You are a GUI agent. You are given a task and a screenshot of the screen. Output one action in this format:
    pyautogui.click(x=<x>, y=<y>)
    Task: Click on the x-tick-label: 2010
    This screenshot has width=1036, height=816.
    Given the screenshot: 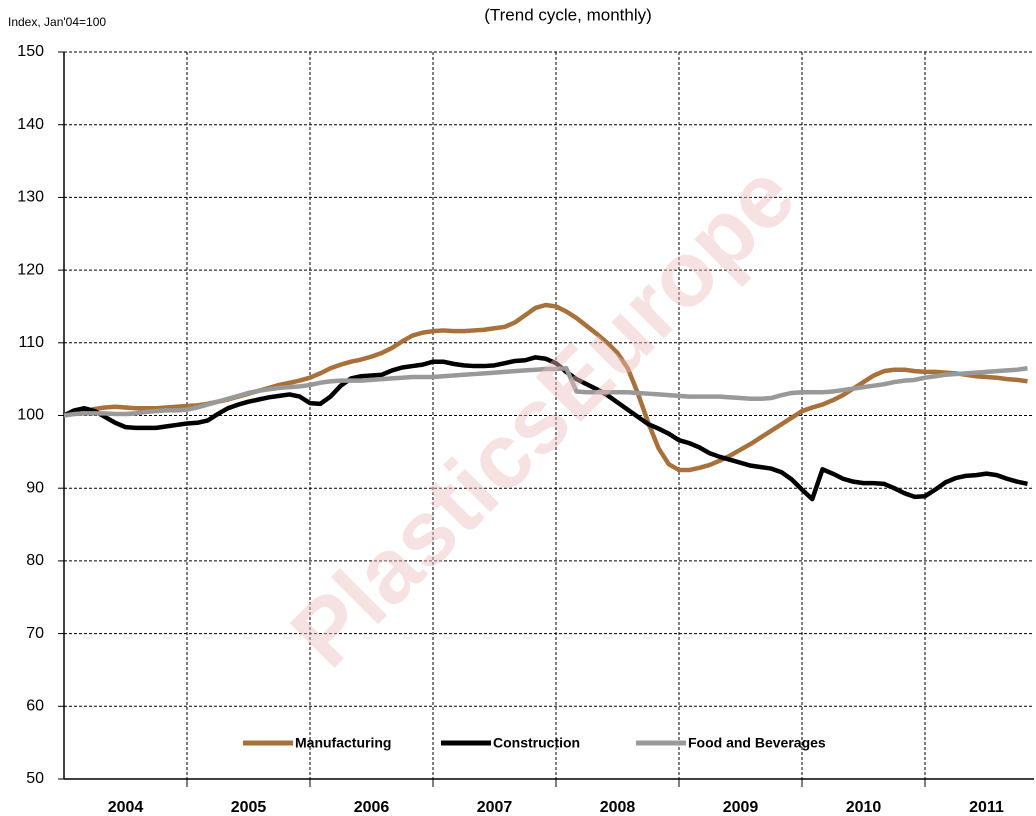 What is the action you would take?
    pyautogui.click(x=864, y=807)
    